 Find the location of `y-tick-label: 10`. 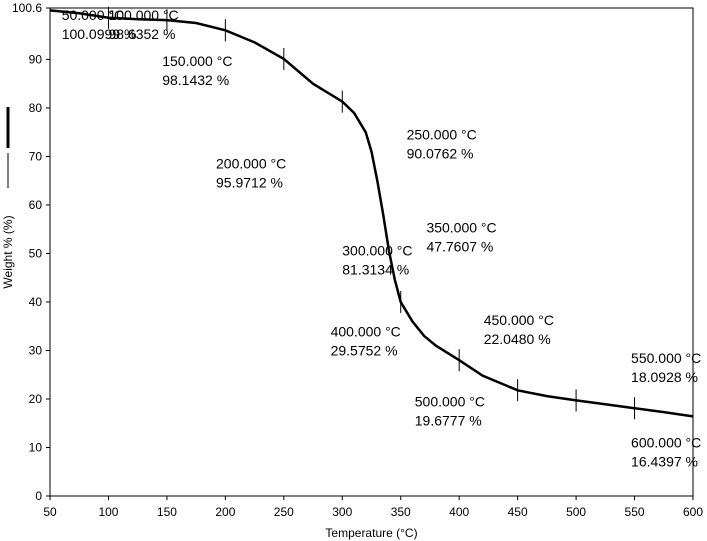

y-tick-label: 10 is located at coordinates (36, 447).